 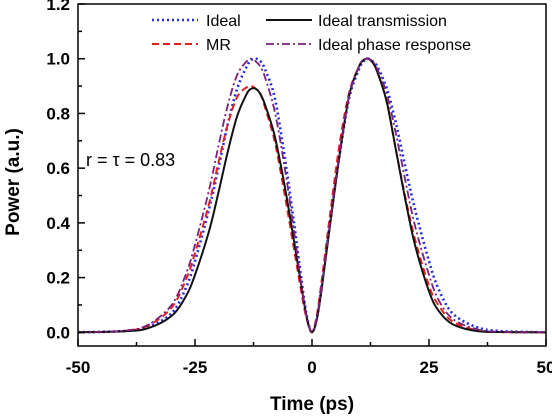 I want to click on y-tick-label: 1.0, so click(x=58, y=59).